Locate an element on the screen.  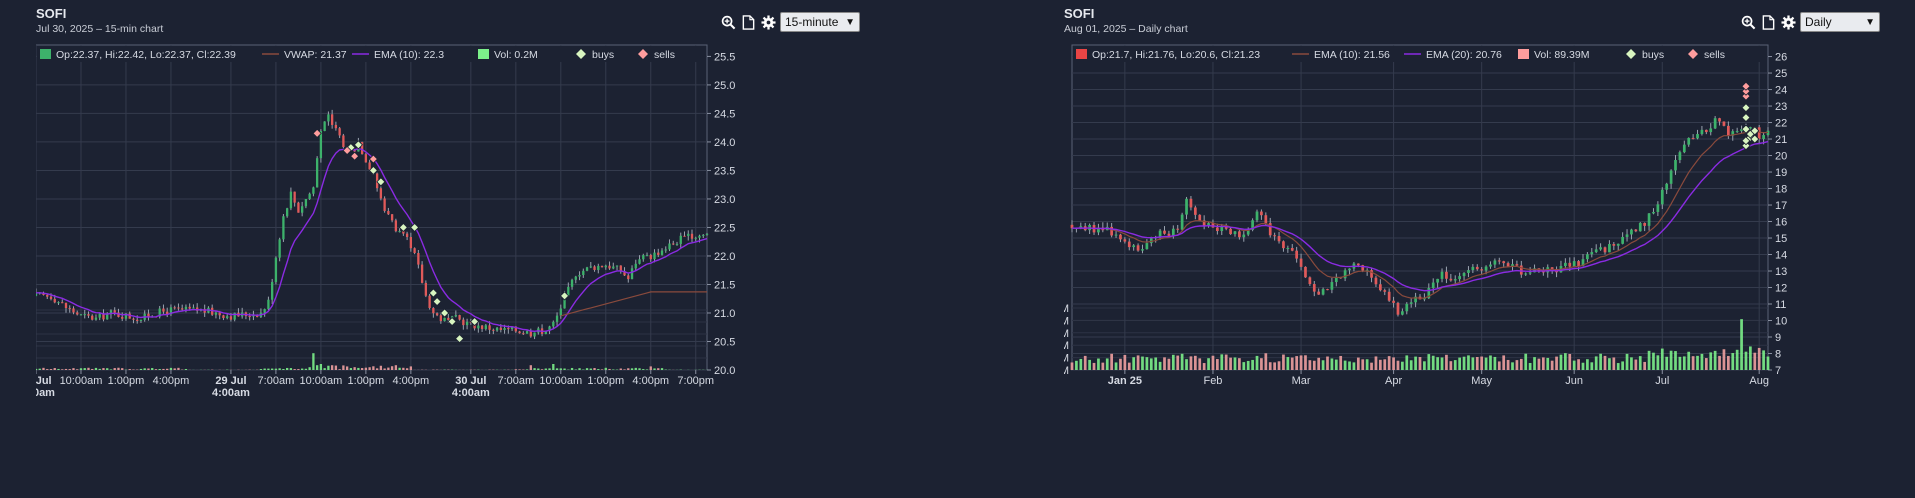
x-tick-label: Jan 25 is located at coordinates (1125, 381).